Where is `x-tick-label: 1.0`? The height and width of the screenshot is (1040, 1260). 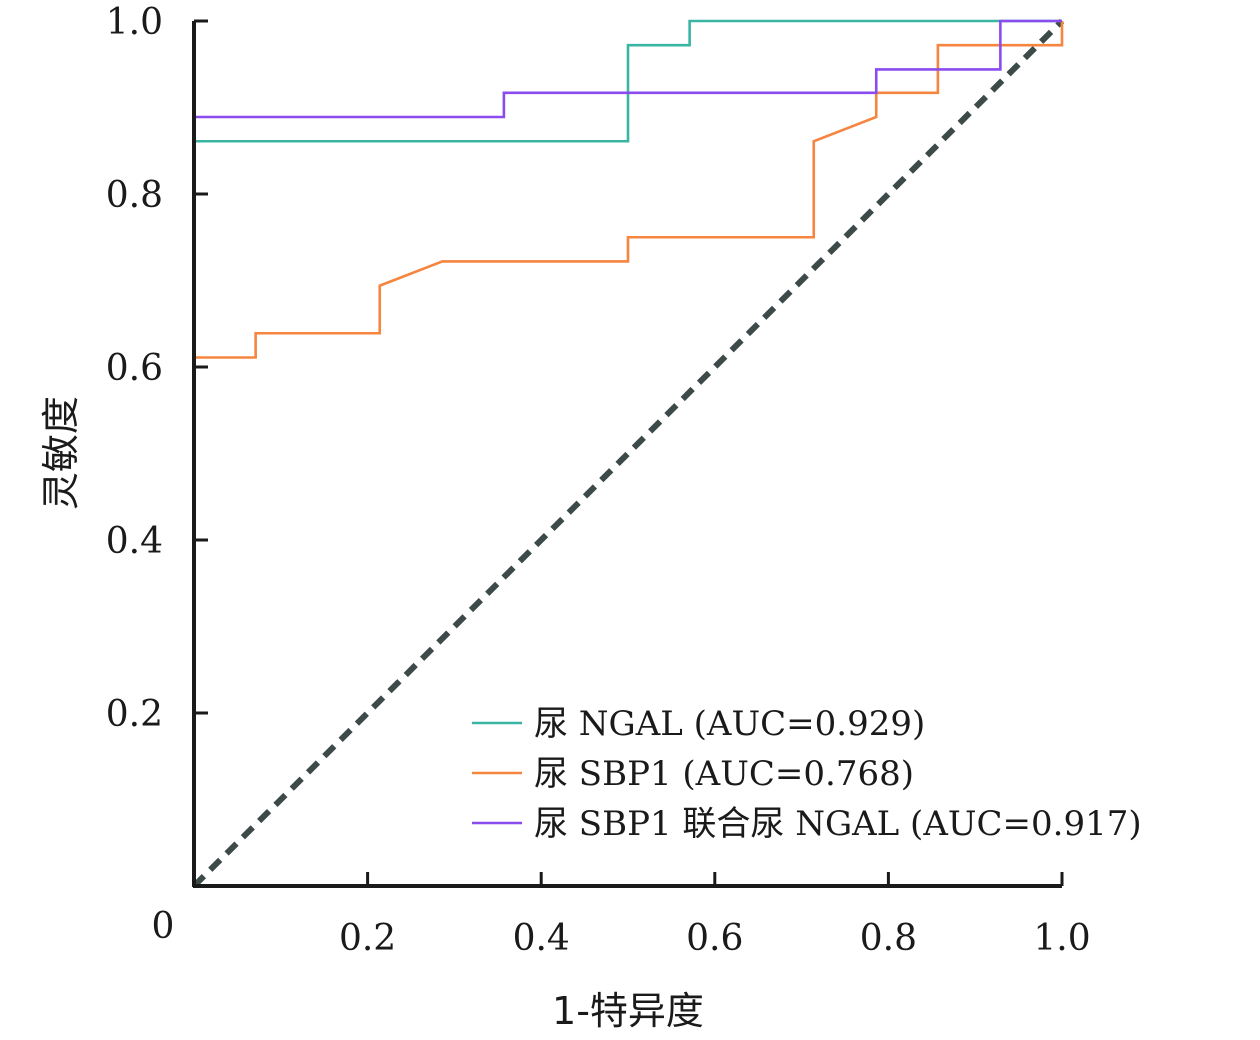 x-tick-label: 1.0 is located at coordinates (1061, 938).